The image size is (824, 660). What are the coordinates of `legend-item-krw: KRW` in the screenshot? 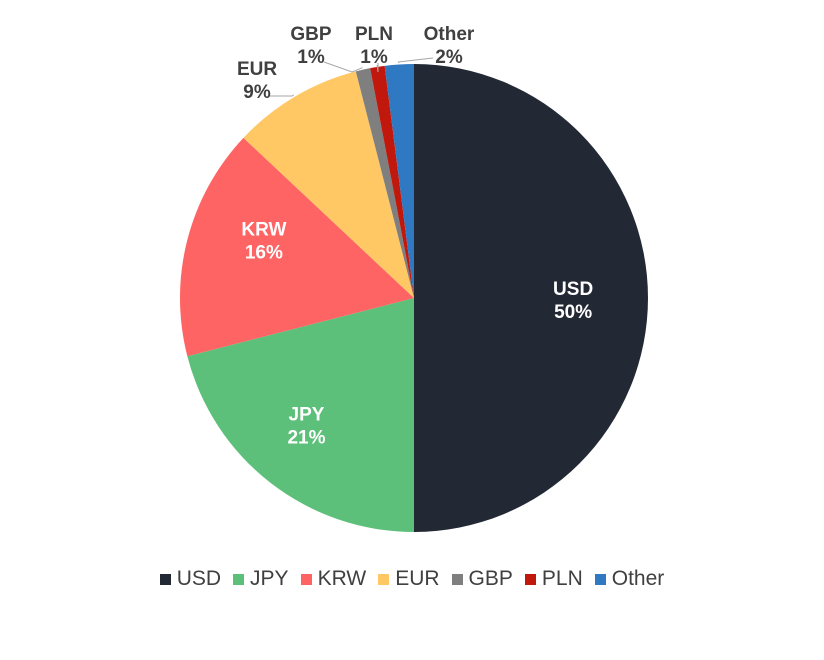 It's located at (333, 579).